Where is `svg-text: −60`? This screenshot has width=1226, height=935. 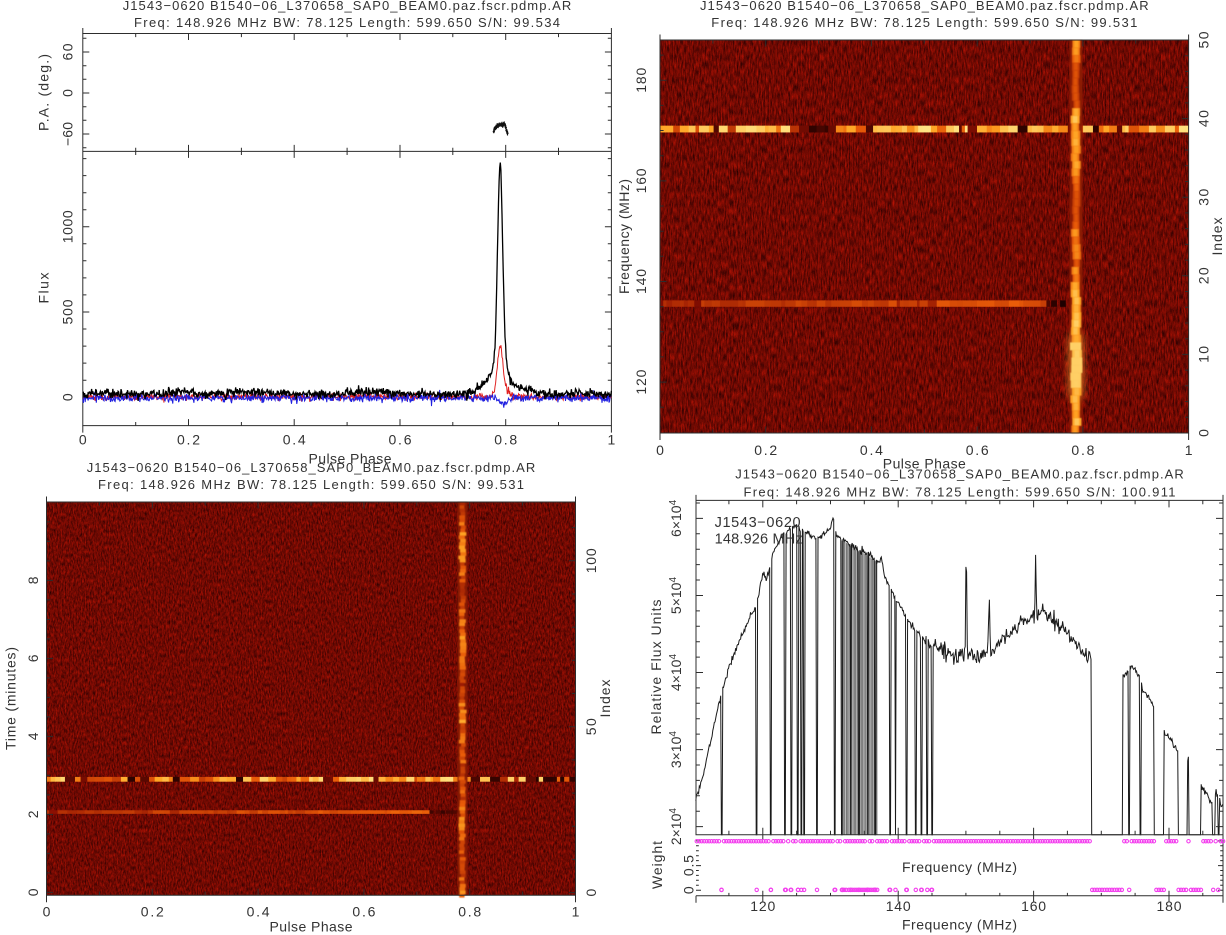 svg-text: −60 is located at coordinates (68, 134).